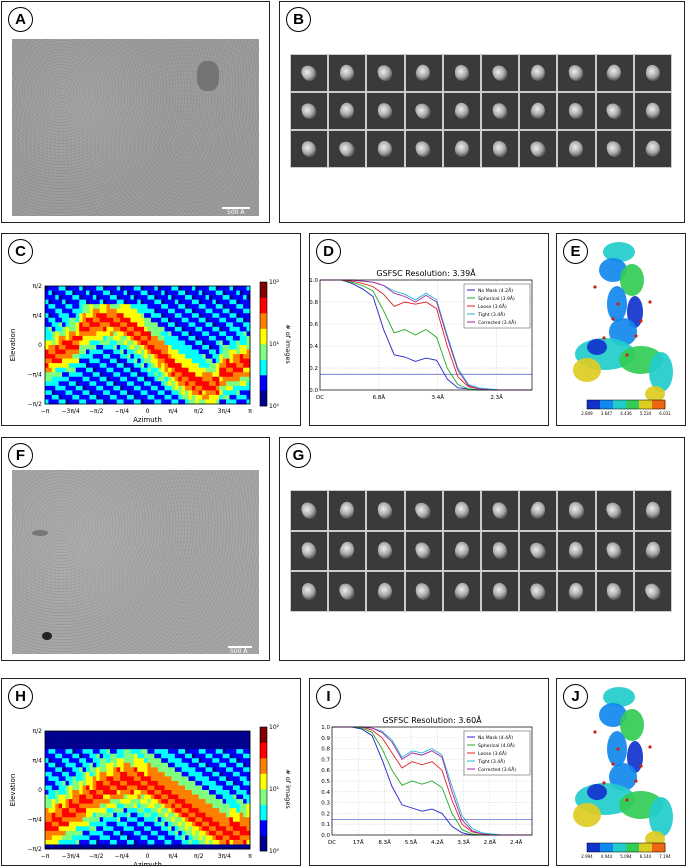  I want to click on colorbar-segment, so click(263, 781).